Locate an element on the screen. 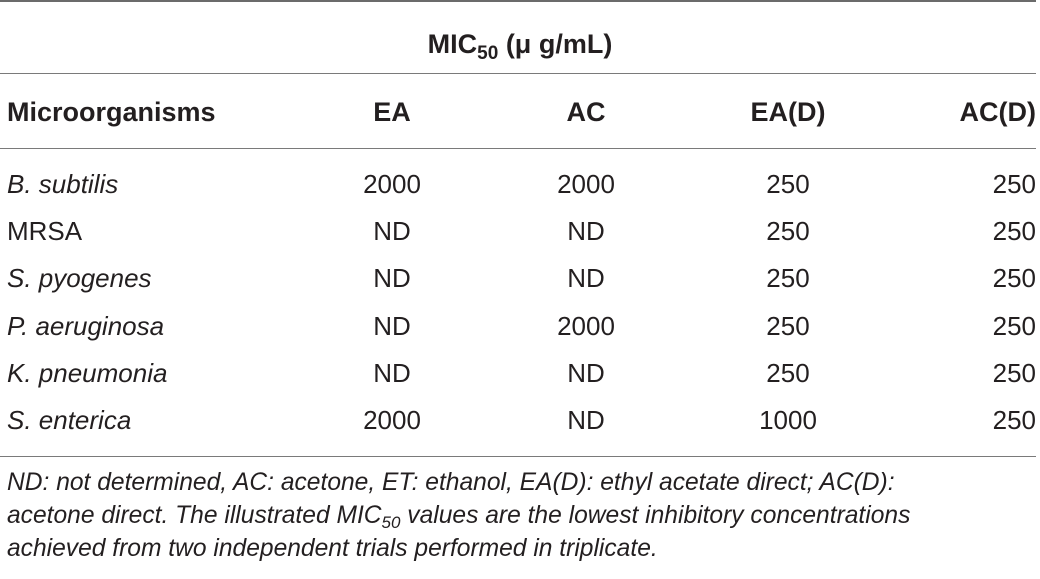  organism-name: P. aeruginosa is located at coordinates (86, 326).